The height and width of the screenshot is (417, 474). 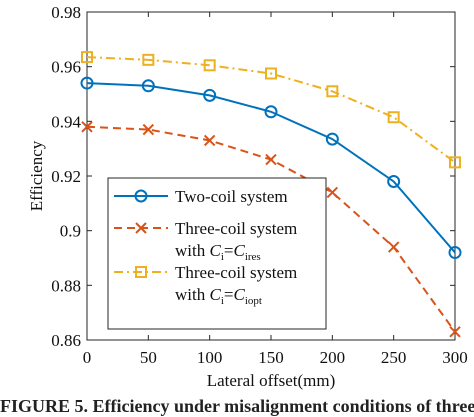 What do you see at coordinates (271, 357) in the screenshot?
I see `x-tick-label: 150` at bounding box center [271, 357].